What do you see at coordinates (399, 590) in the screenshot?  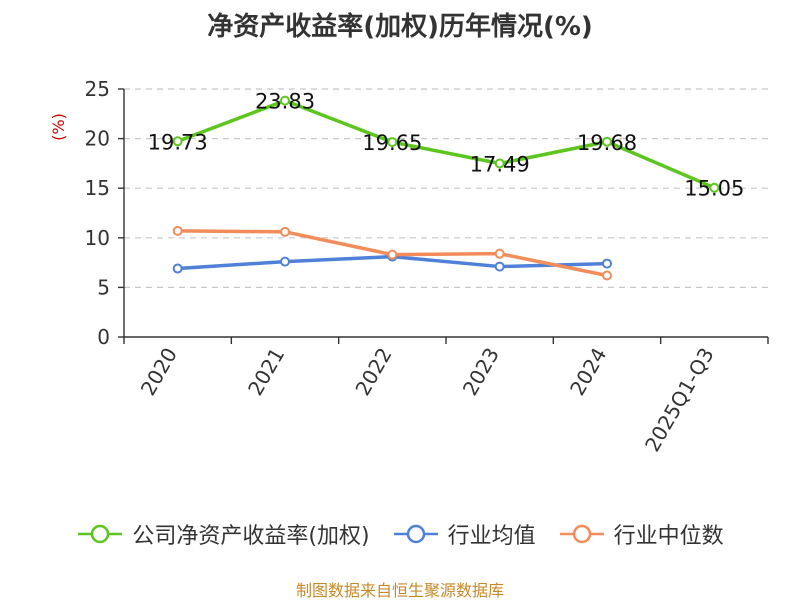 I see `source-note: 制图数据来自恒生聚源数据库` at bounding box center [399, 590].